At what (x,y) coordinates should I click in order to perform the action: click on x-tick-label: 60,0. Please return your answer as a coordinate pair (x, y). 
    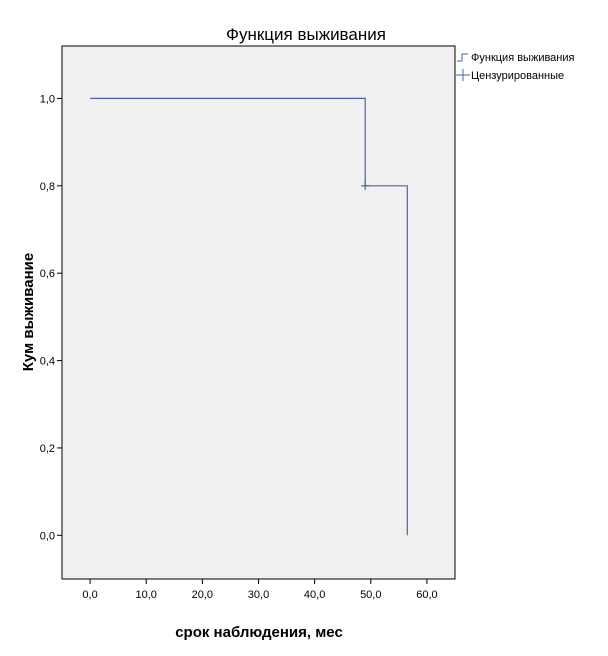
    Looking at the image, I should click on (426, 595).